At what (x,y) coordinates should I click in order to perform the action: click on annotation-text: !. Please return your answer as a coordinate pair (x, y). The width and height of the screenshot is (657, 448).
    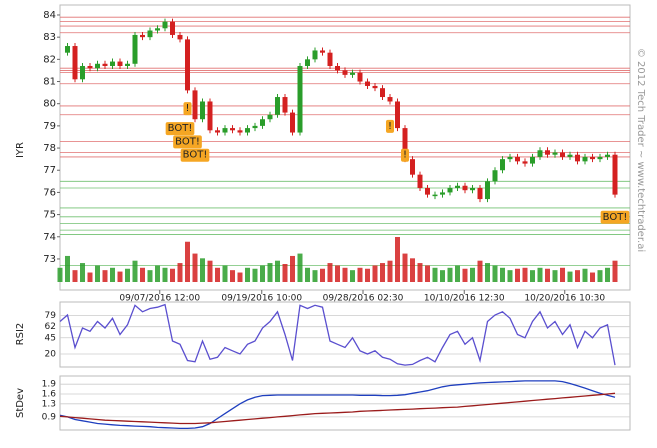
    Looking at the image, I should click on (390, 126).